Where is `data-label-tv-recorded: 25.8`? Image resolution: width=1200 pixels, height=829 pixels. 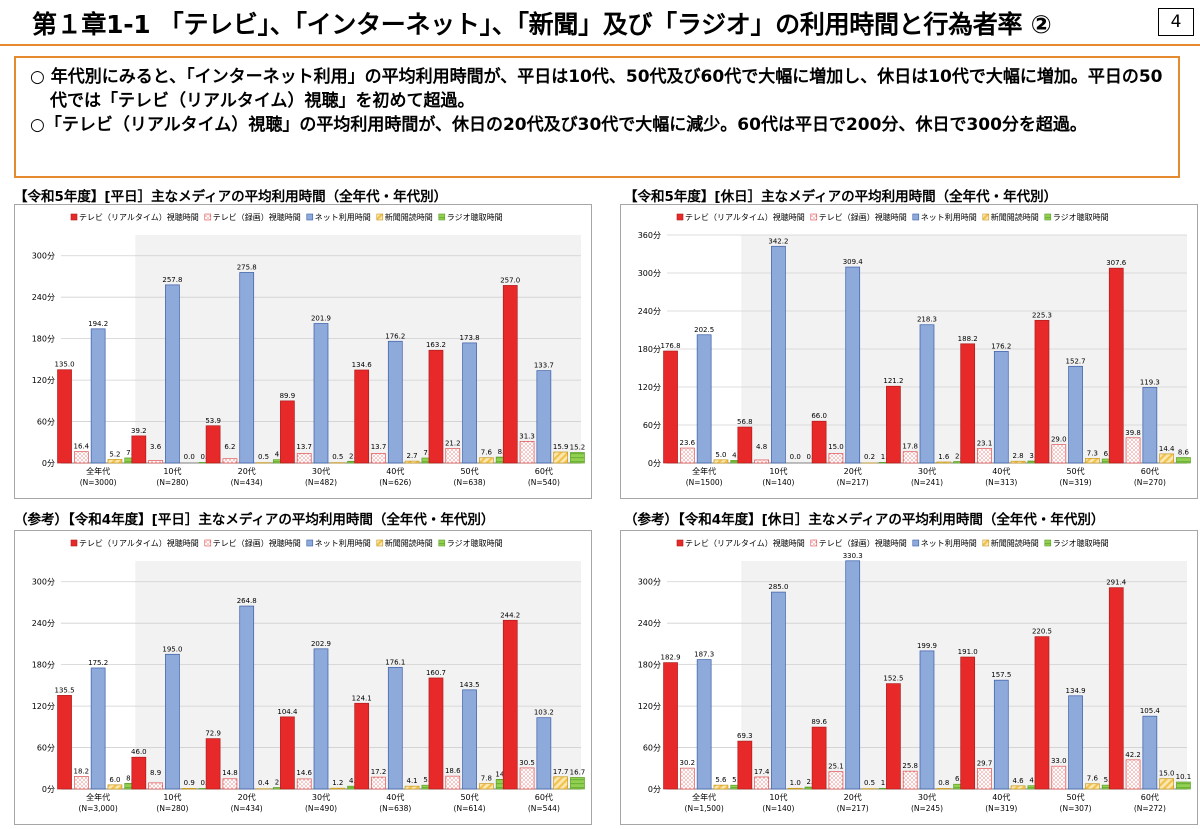
data-label-tv-recorded: 25.8 is located at coordinates (910, 766).